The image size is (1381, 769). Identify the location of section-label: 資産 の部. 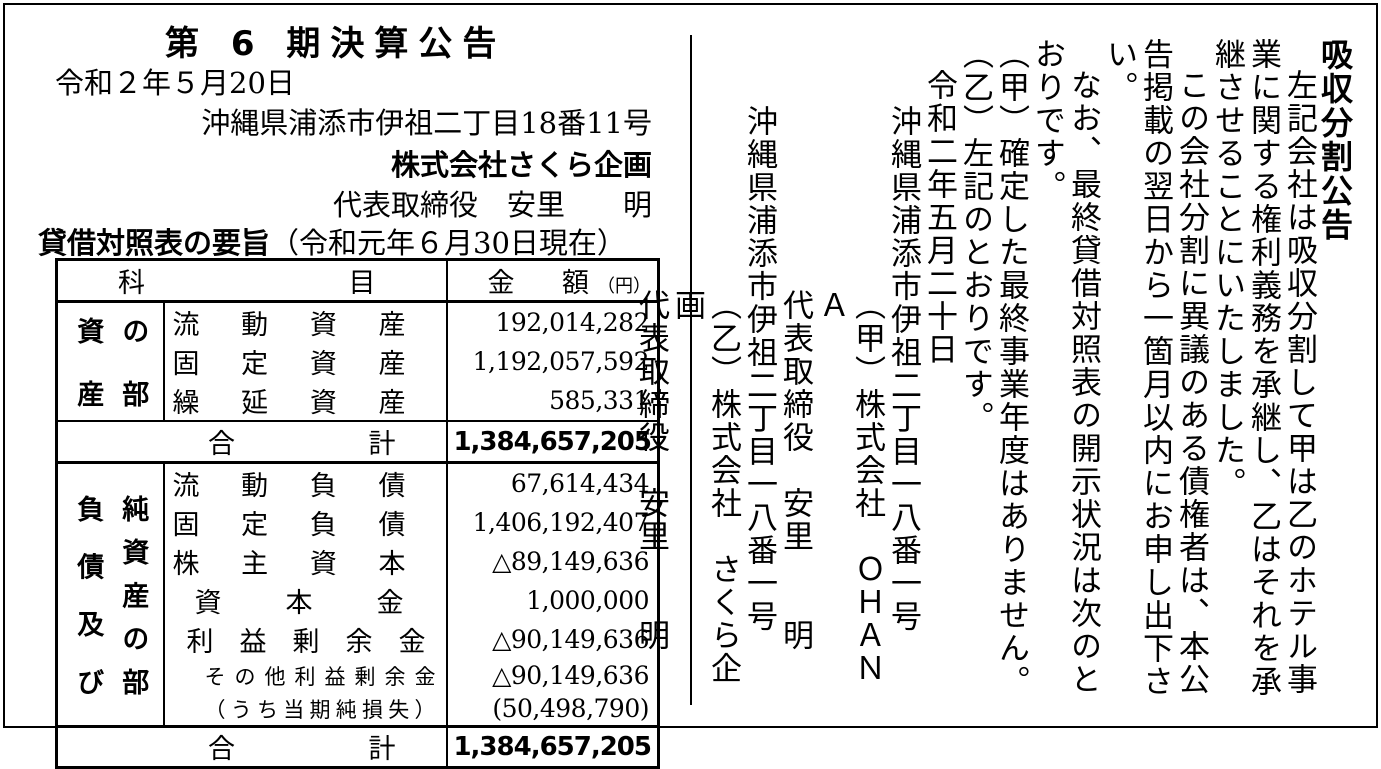
(110, 362).